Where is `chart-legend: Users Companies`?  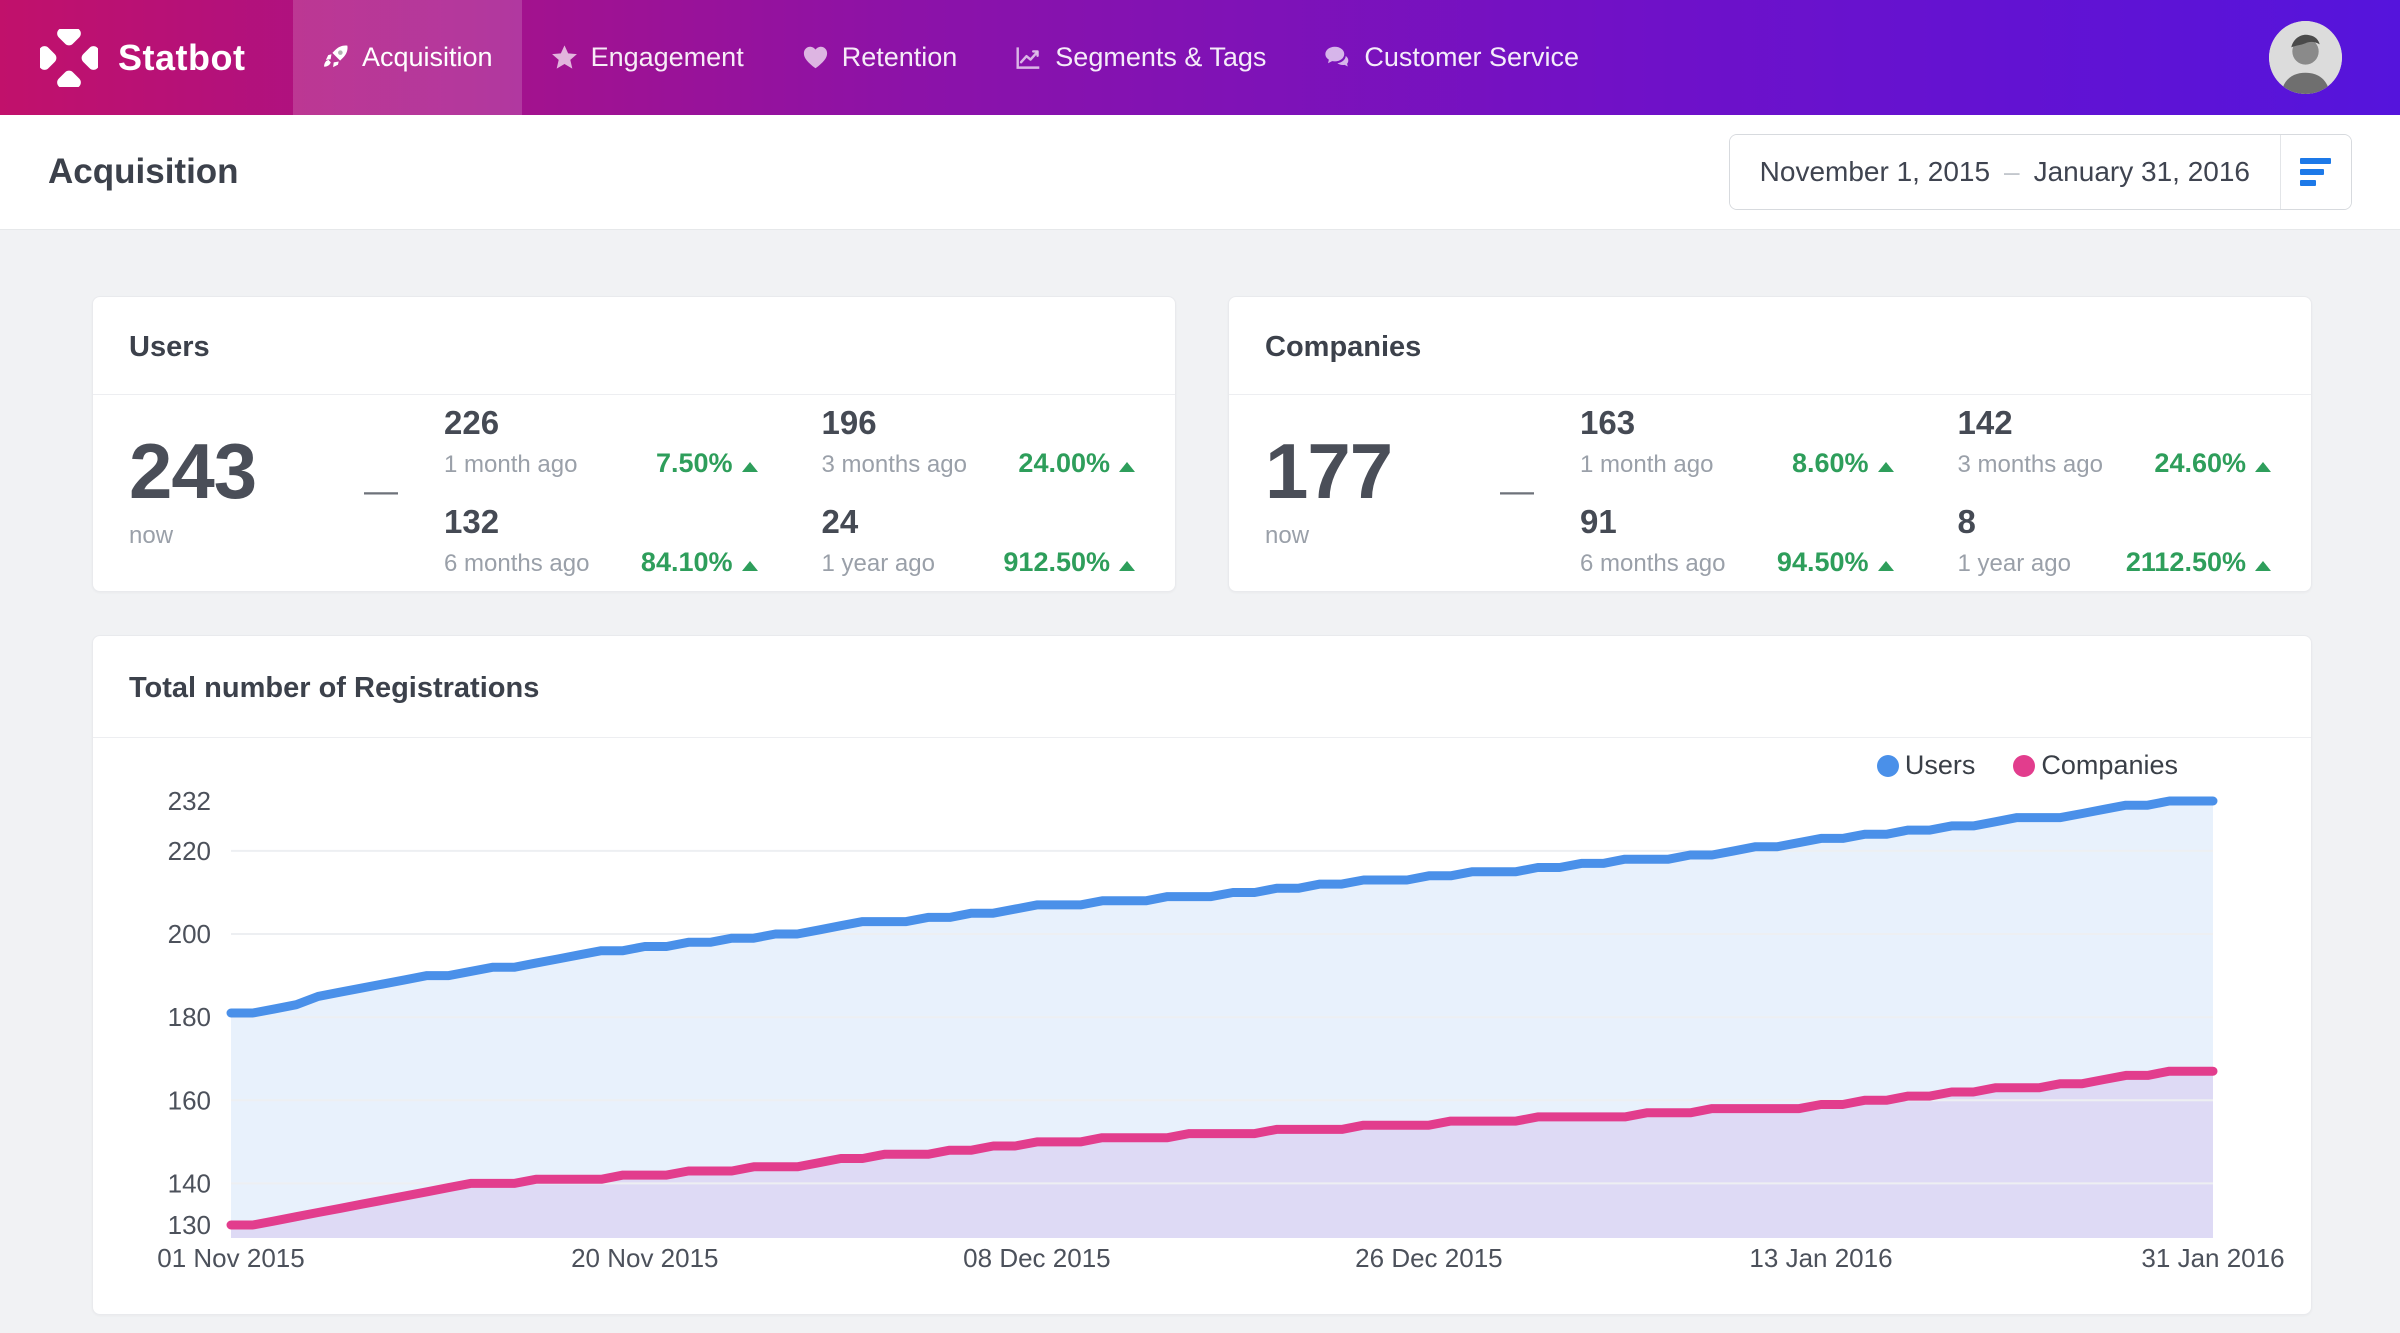
chart-legend: Users Companies is located at coordinates (2027, 765).